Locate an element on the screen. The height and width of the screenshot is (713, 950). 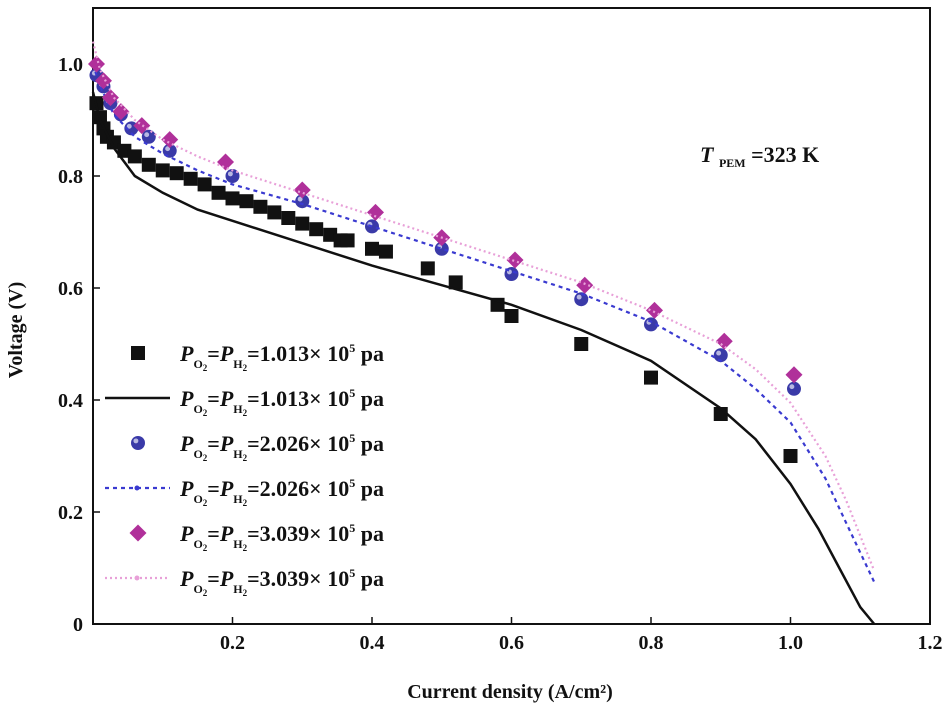
x-tick-label: 0.6 is located at coordinates (511, 643).